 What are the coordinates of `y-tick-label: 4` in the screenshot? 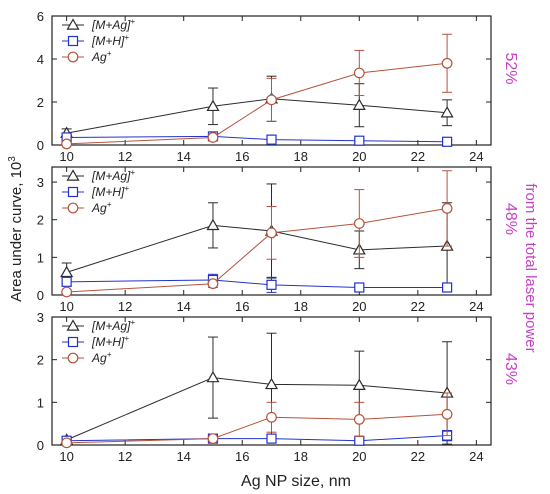 It's located at (40, 59).